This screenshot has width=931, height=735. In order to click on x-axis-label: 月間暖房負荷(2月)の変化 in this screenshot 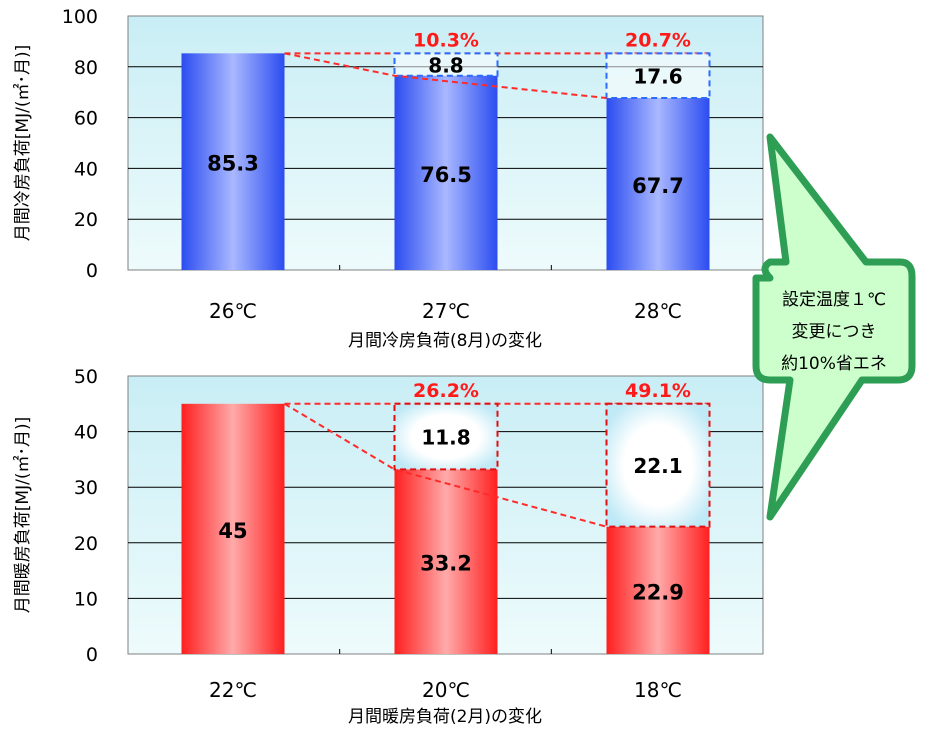, I will do `click(445, 717)`.